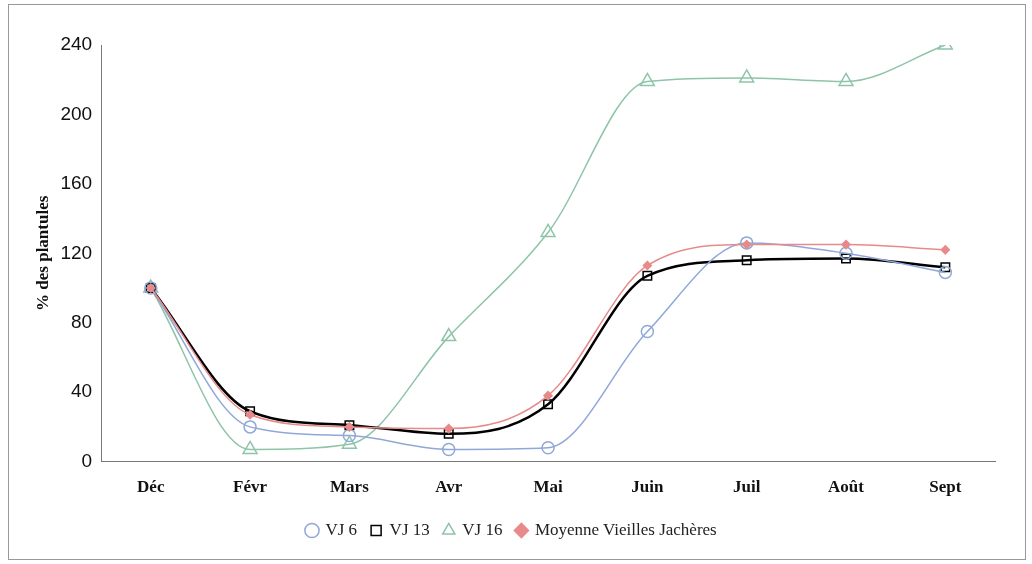 This screenshot has height=564, width=1032. I want to click on legend-label: VJ 13, so click(409, 529).